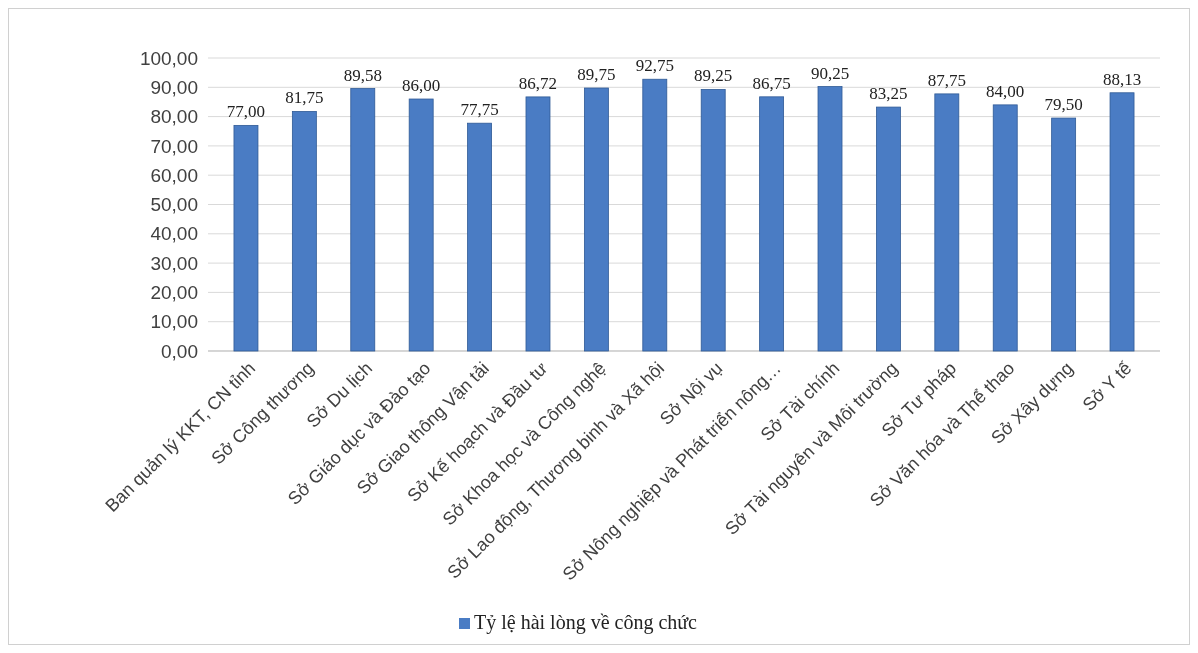 This screenshot has height=653, width=1198. I want to click on data-label: 84,00, so click(1005, 91).